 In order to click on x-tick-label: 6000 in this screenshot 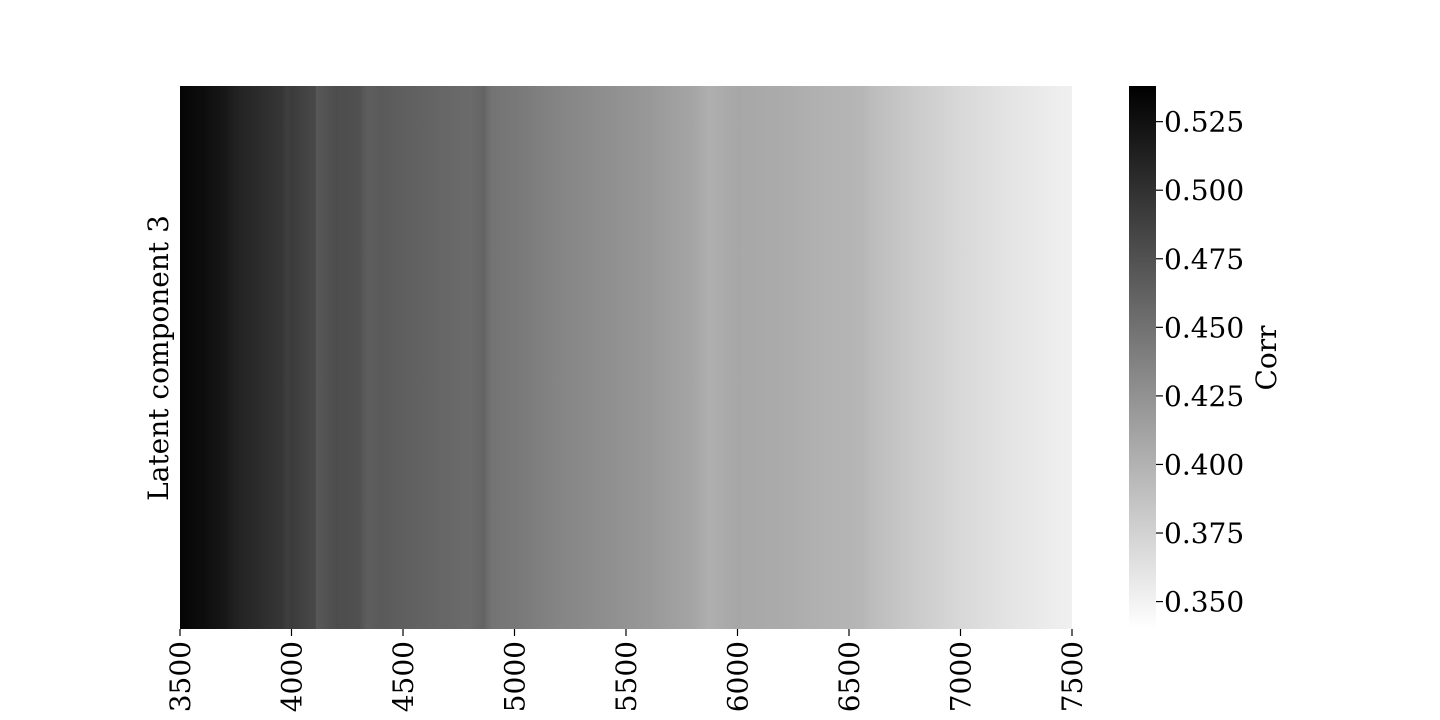, I will do `click(738, 676)`.